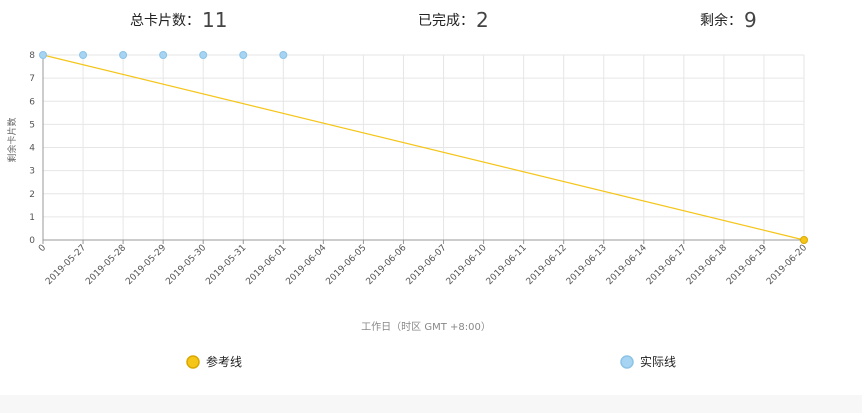 The image size is (862, 413). What do you see at coordinates (32, 102) in the screenshot?
I see `y-tick-label: 6` at bounding box center [32, 102].